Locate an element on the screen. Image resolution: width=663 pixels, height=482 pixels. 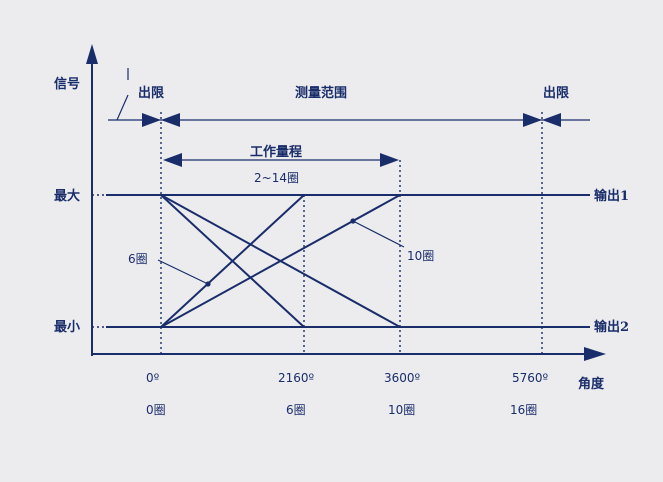
callout-10-turns: 10圈 is located at coordinates (420, 256).